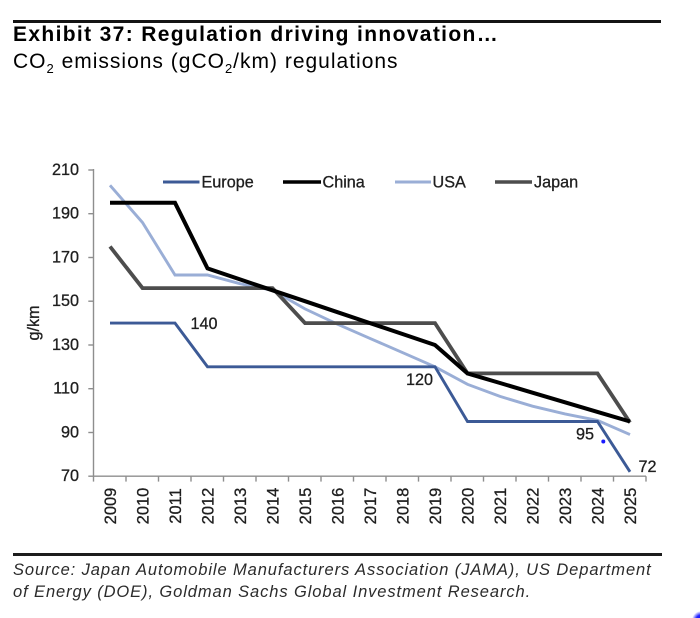  Describe the element at coordinates (144, 506) in the screenshot. I see `svg-text: 2010` at that location.